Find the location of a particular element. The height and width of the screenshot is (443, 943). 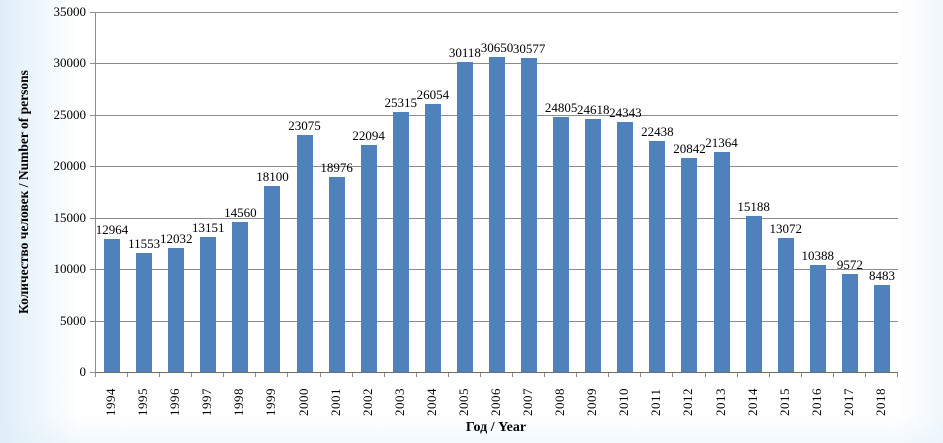

bar-value-label: 18100 is located at coordinates (272, 176).